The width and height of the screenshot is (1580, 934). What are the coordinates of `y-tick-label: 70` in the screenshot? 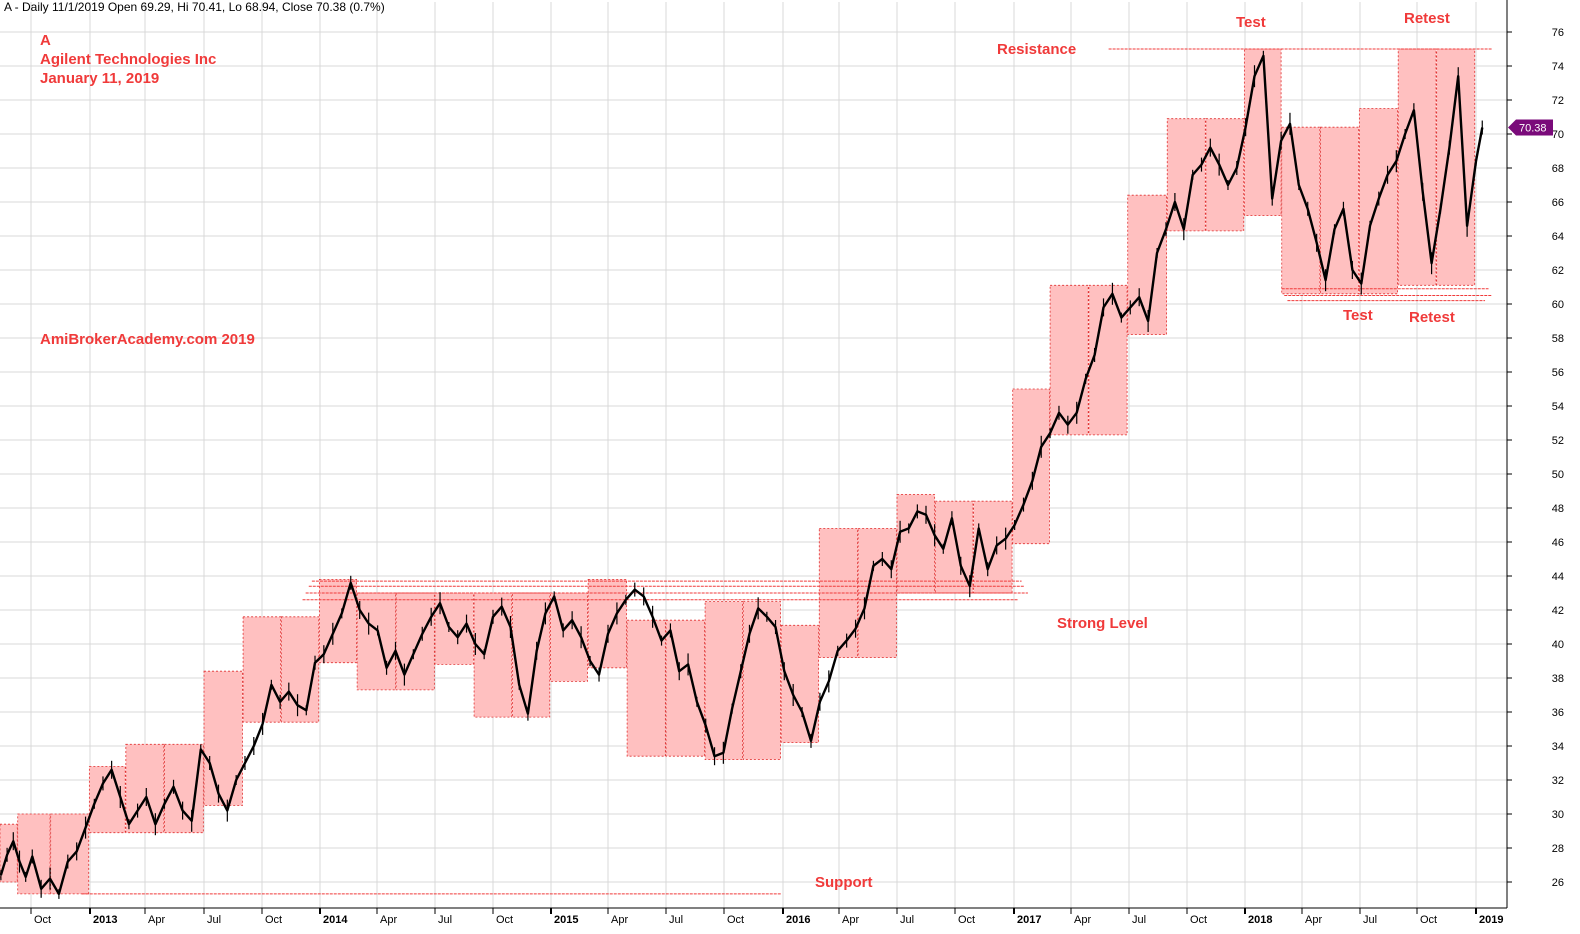 It's located at (1558, 135).